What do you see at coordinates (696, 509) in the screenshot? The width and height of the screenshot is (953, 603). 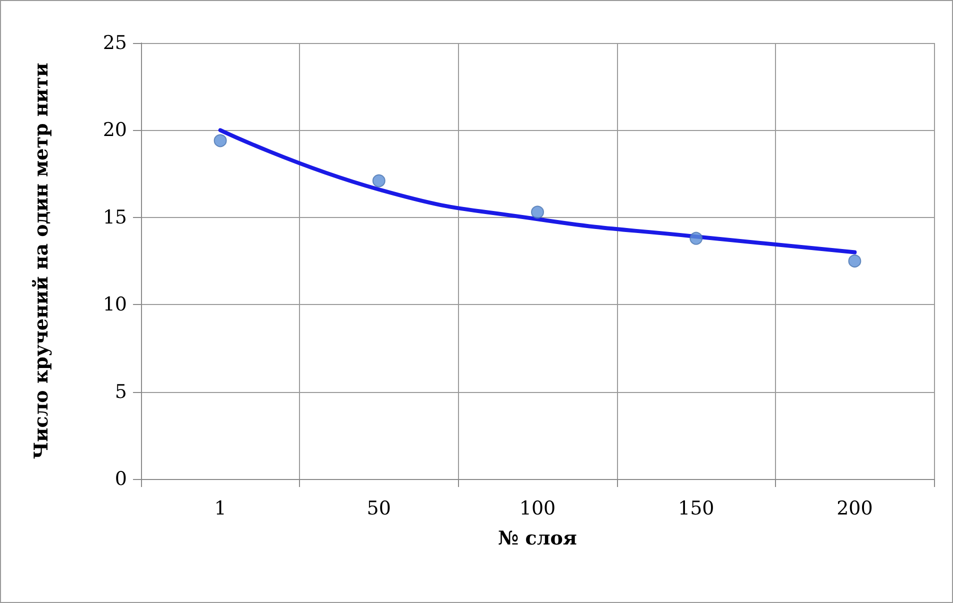 I see `x-tick-label: 150` at bounding box center [696, 509].